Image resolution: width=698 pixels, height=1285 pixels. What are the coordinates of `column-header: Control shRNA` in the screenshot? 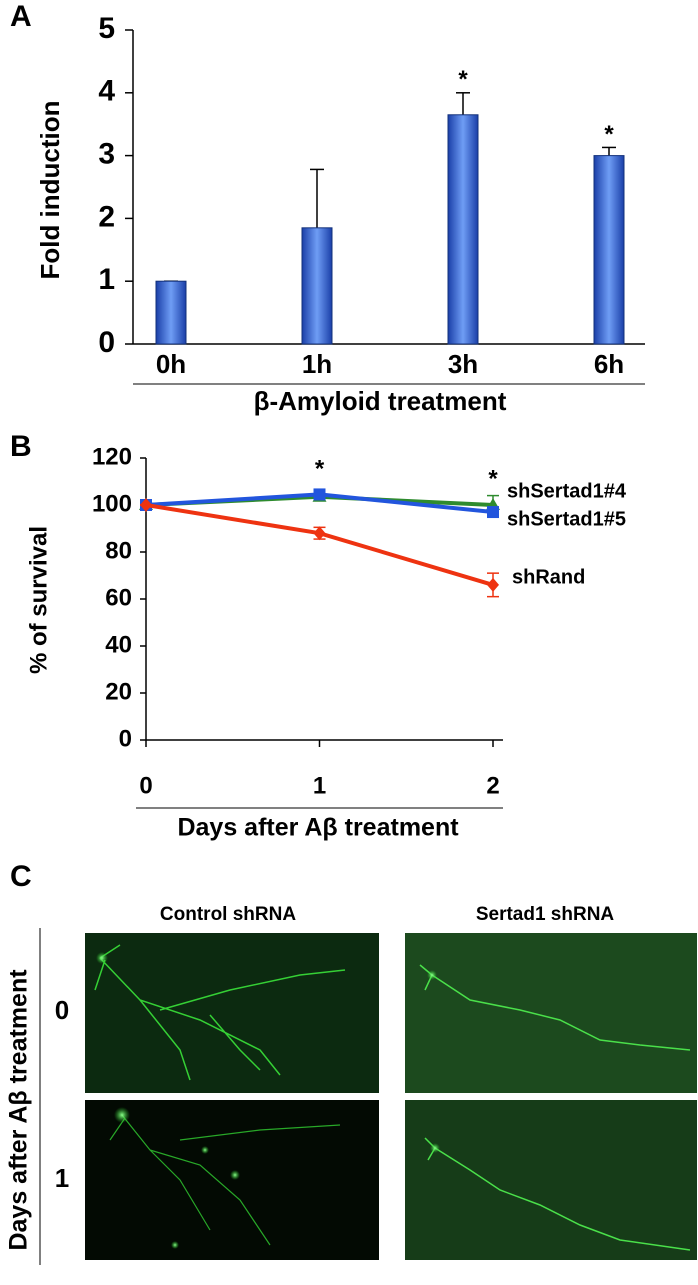 It's located at (228, 914).